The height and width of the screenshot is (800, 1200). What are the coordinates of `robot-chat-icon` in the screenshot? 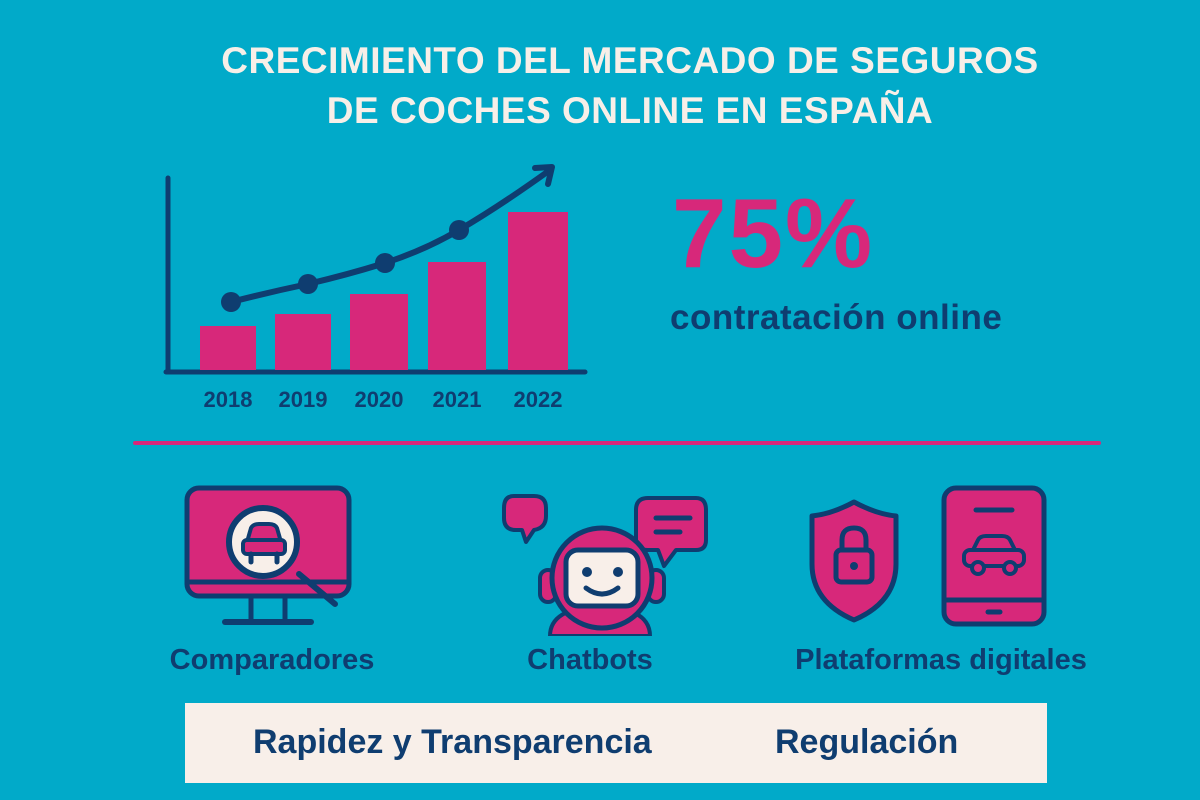 It's located at (605, 565).